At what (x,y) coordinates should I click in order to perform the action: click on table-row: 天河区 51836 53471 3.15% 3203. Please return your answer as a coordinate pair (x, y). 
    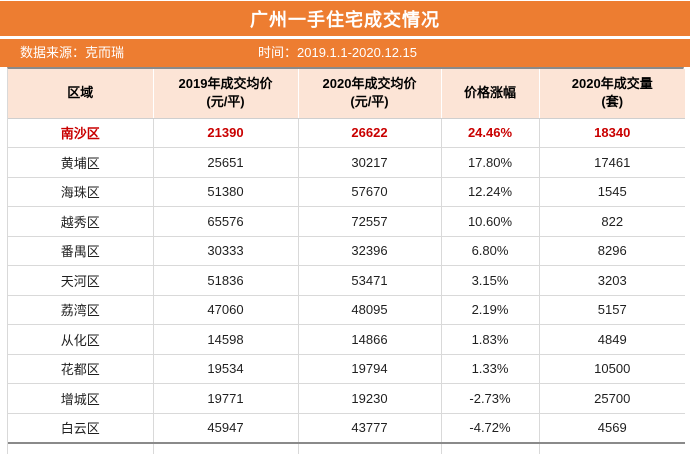
    Looking at the image, I should click on (346, 280).